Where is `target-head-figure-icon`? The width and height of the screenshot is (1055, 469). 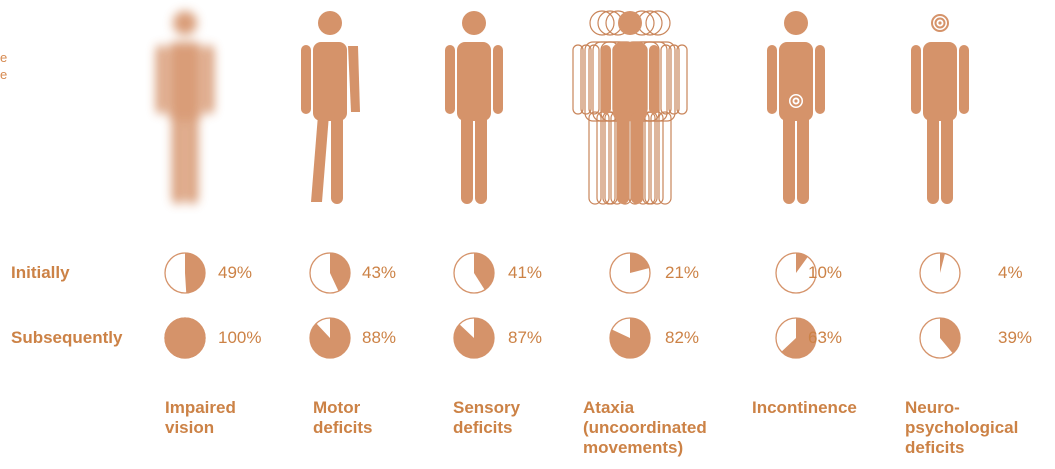 target-head-figure-icon is located at coordinates (940, 109).